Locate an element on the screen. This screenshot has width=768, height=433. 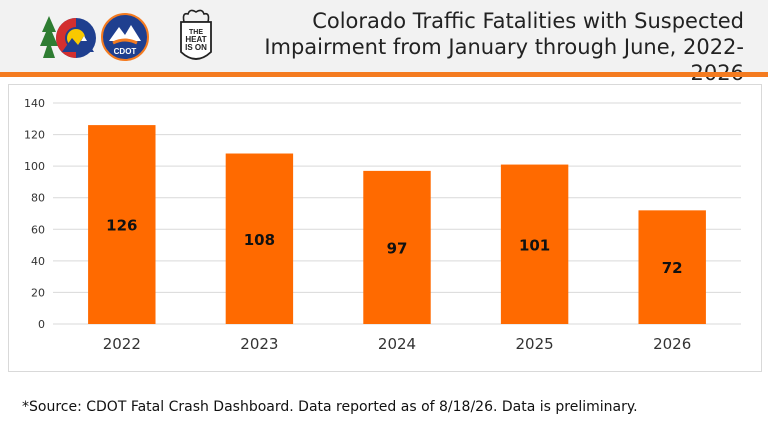
y-tick-label: 40 is located at coordinates (38, 261).